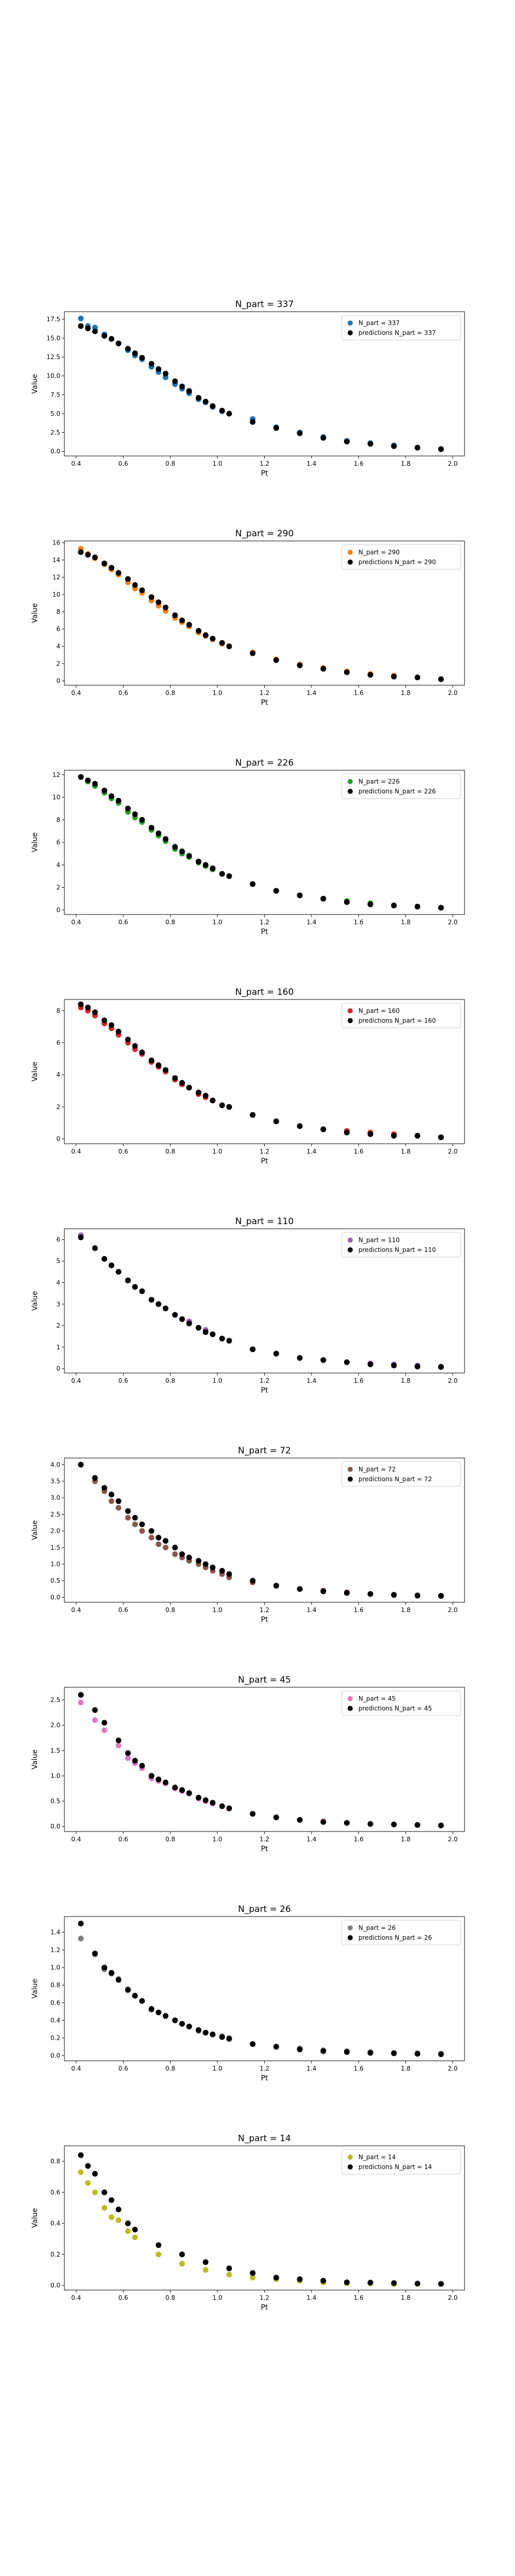 This screenshot has height=2576, width=515. What do you see at coordinates (58, 1239) in the screenshot?
I see `y-tick-label: 6` at bounding box center [58, 1239].